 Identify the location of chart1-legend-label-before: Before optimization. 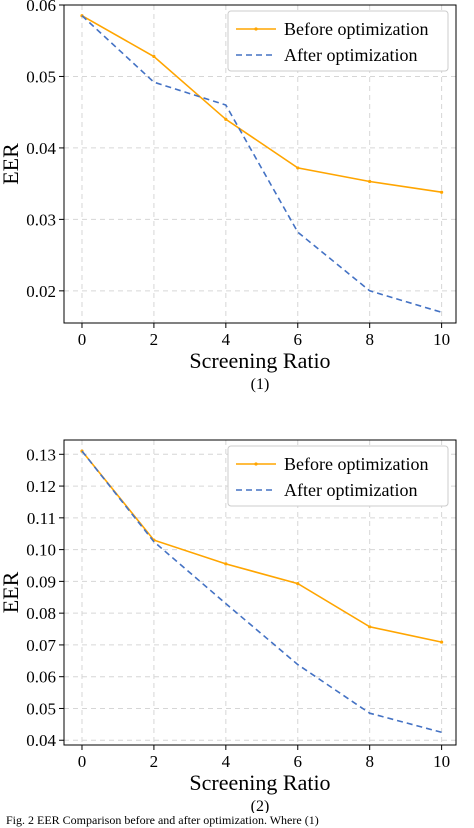
(356, 29).